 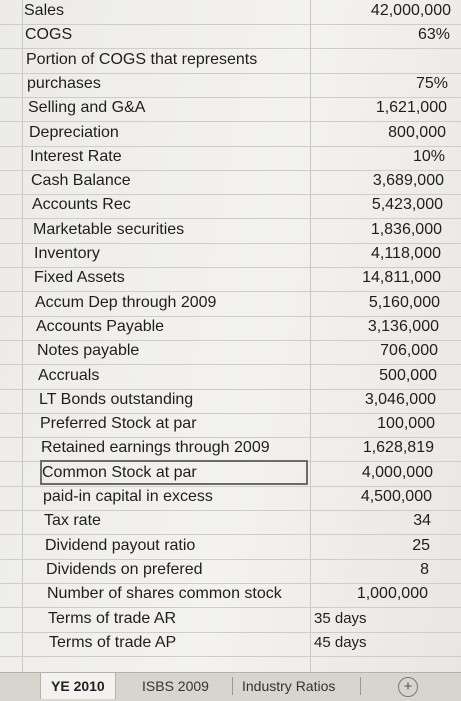 I want to click on table-row: Sales 42,000,000, so click(x=230, y=12).